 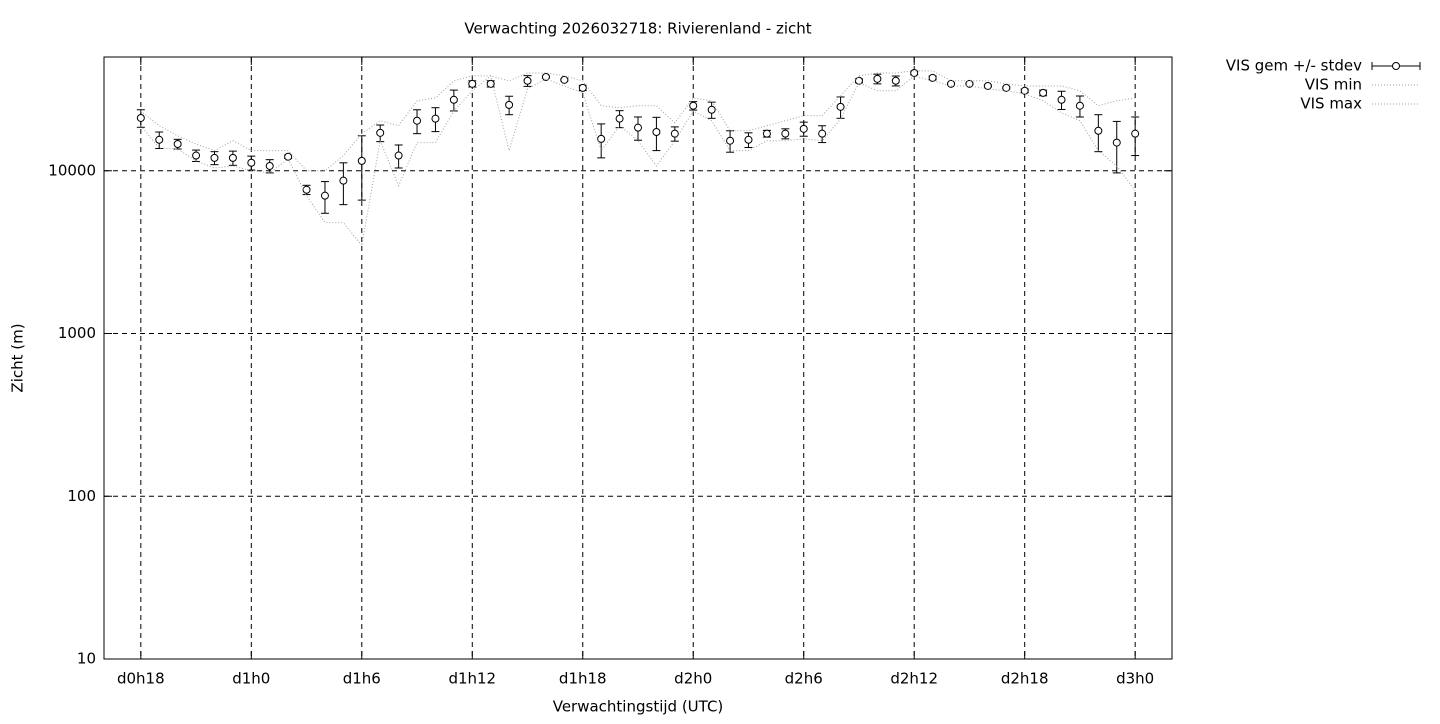 What do you see at coordinates (914, 679) in the screenshot?
I see `x-tick-label: d2h12` at bounding box center [914, 679].